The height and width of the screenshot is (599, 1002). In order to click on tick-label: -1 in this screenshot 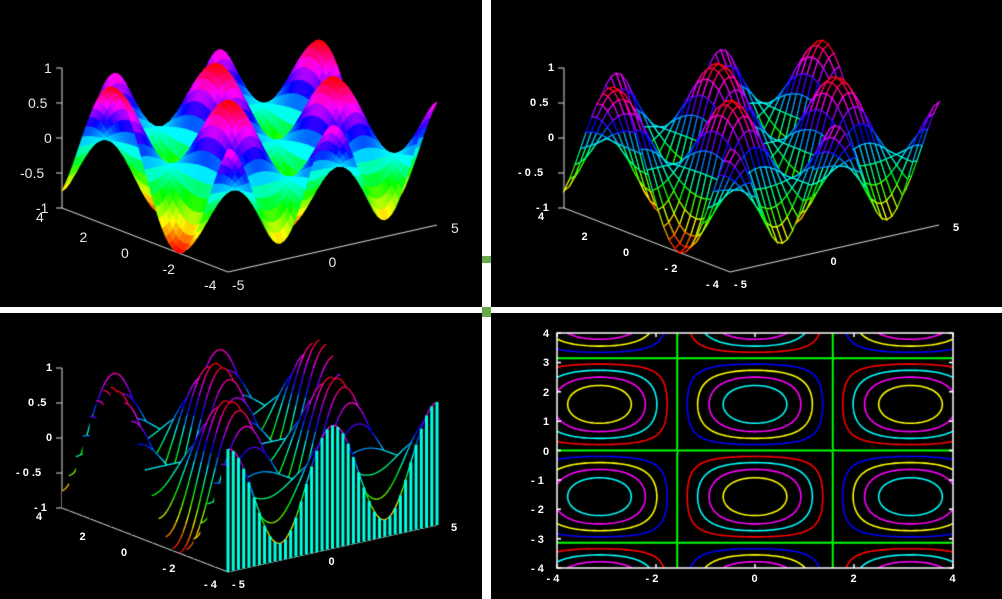, I will do `click(42, 208)`.